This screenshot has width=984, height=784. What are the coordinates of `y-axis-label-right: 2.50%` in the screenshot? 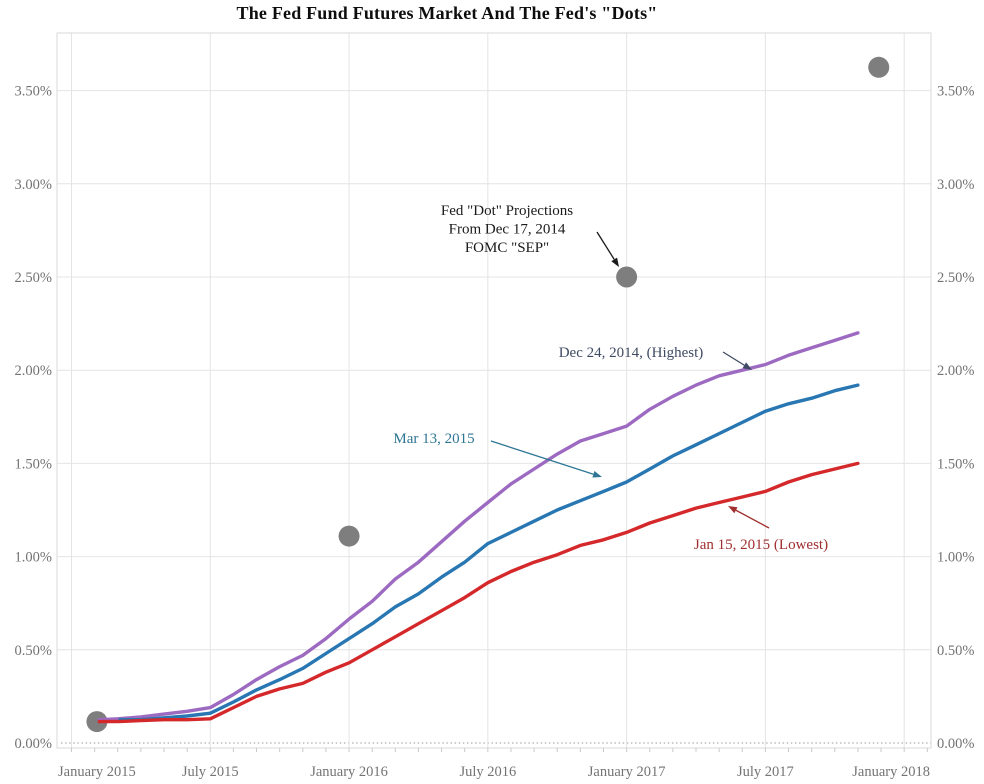 It's located at (955, 278).